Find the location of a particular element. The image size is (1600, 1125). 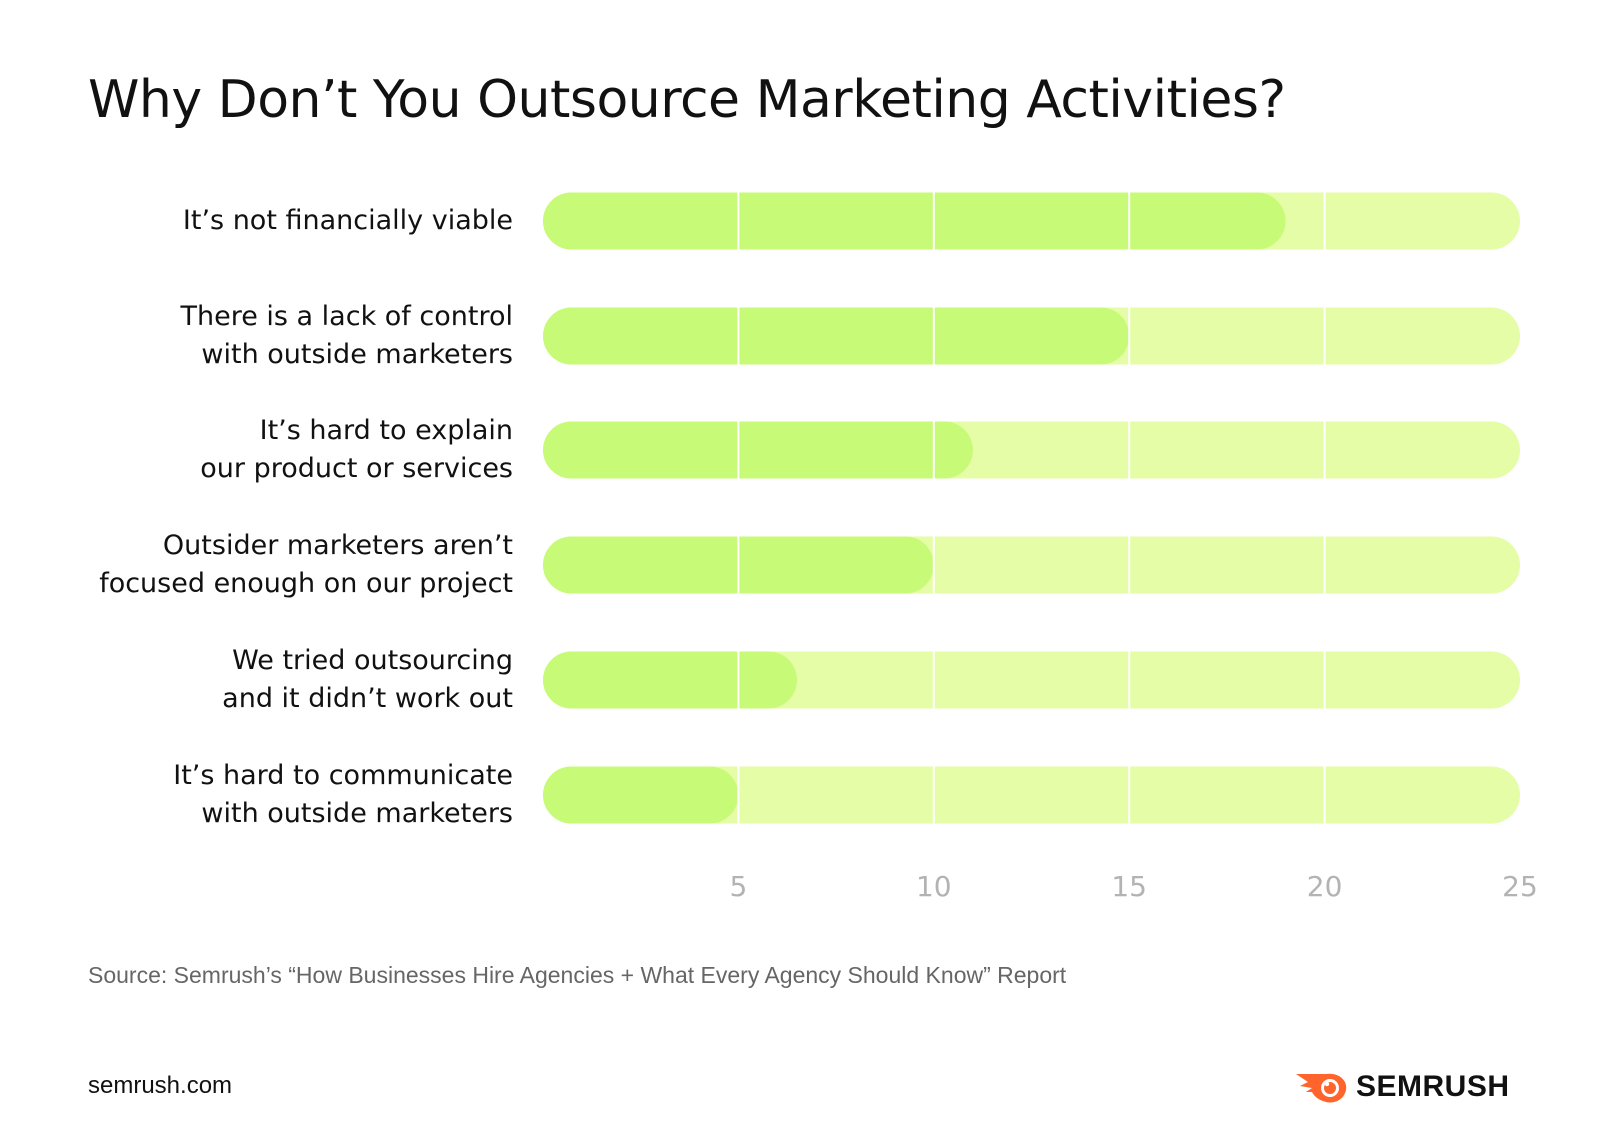

bar-track is located at coordinates (1031, 795).